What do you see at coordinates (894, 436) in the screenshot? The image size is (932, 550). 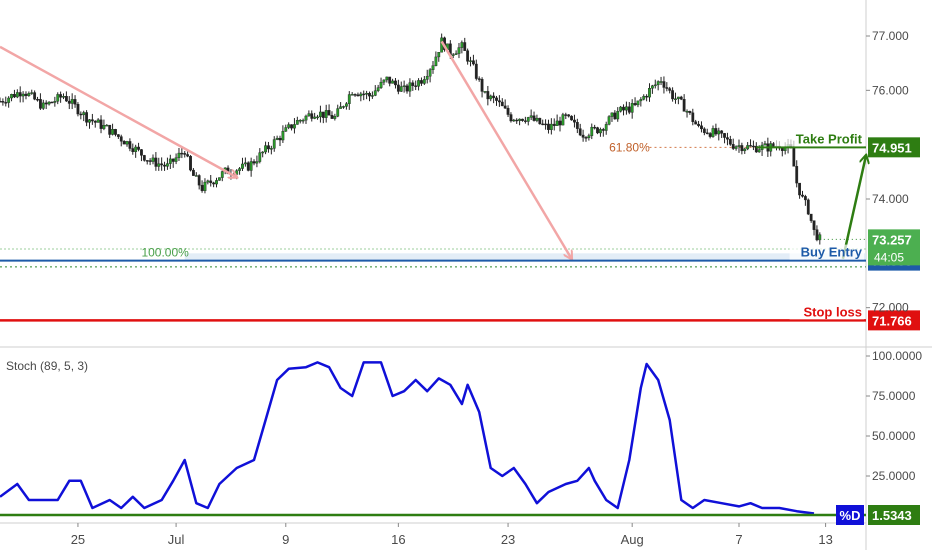 I see `stoch-y-tick-label: 50.0000` at bounding box center [894, 436].